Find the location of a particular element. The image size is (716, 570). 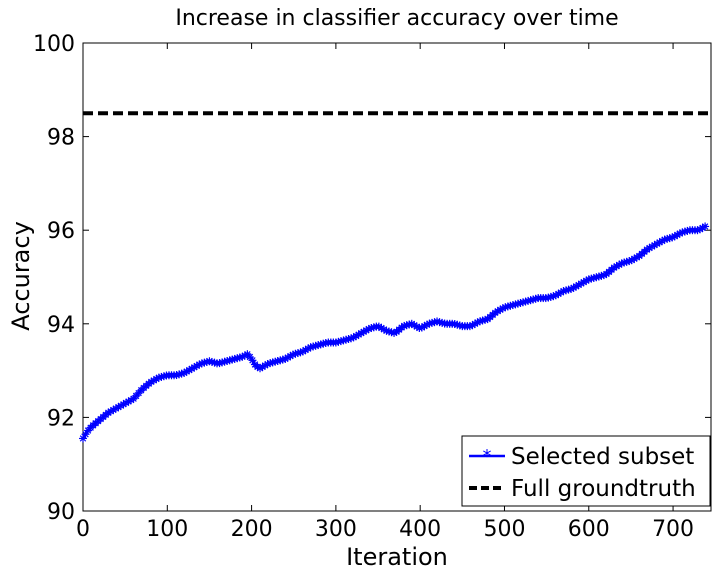

x-tick-label: 300 is located at coordinates (336, 529).